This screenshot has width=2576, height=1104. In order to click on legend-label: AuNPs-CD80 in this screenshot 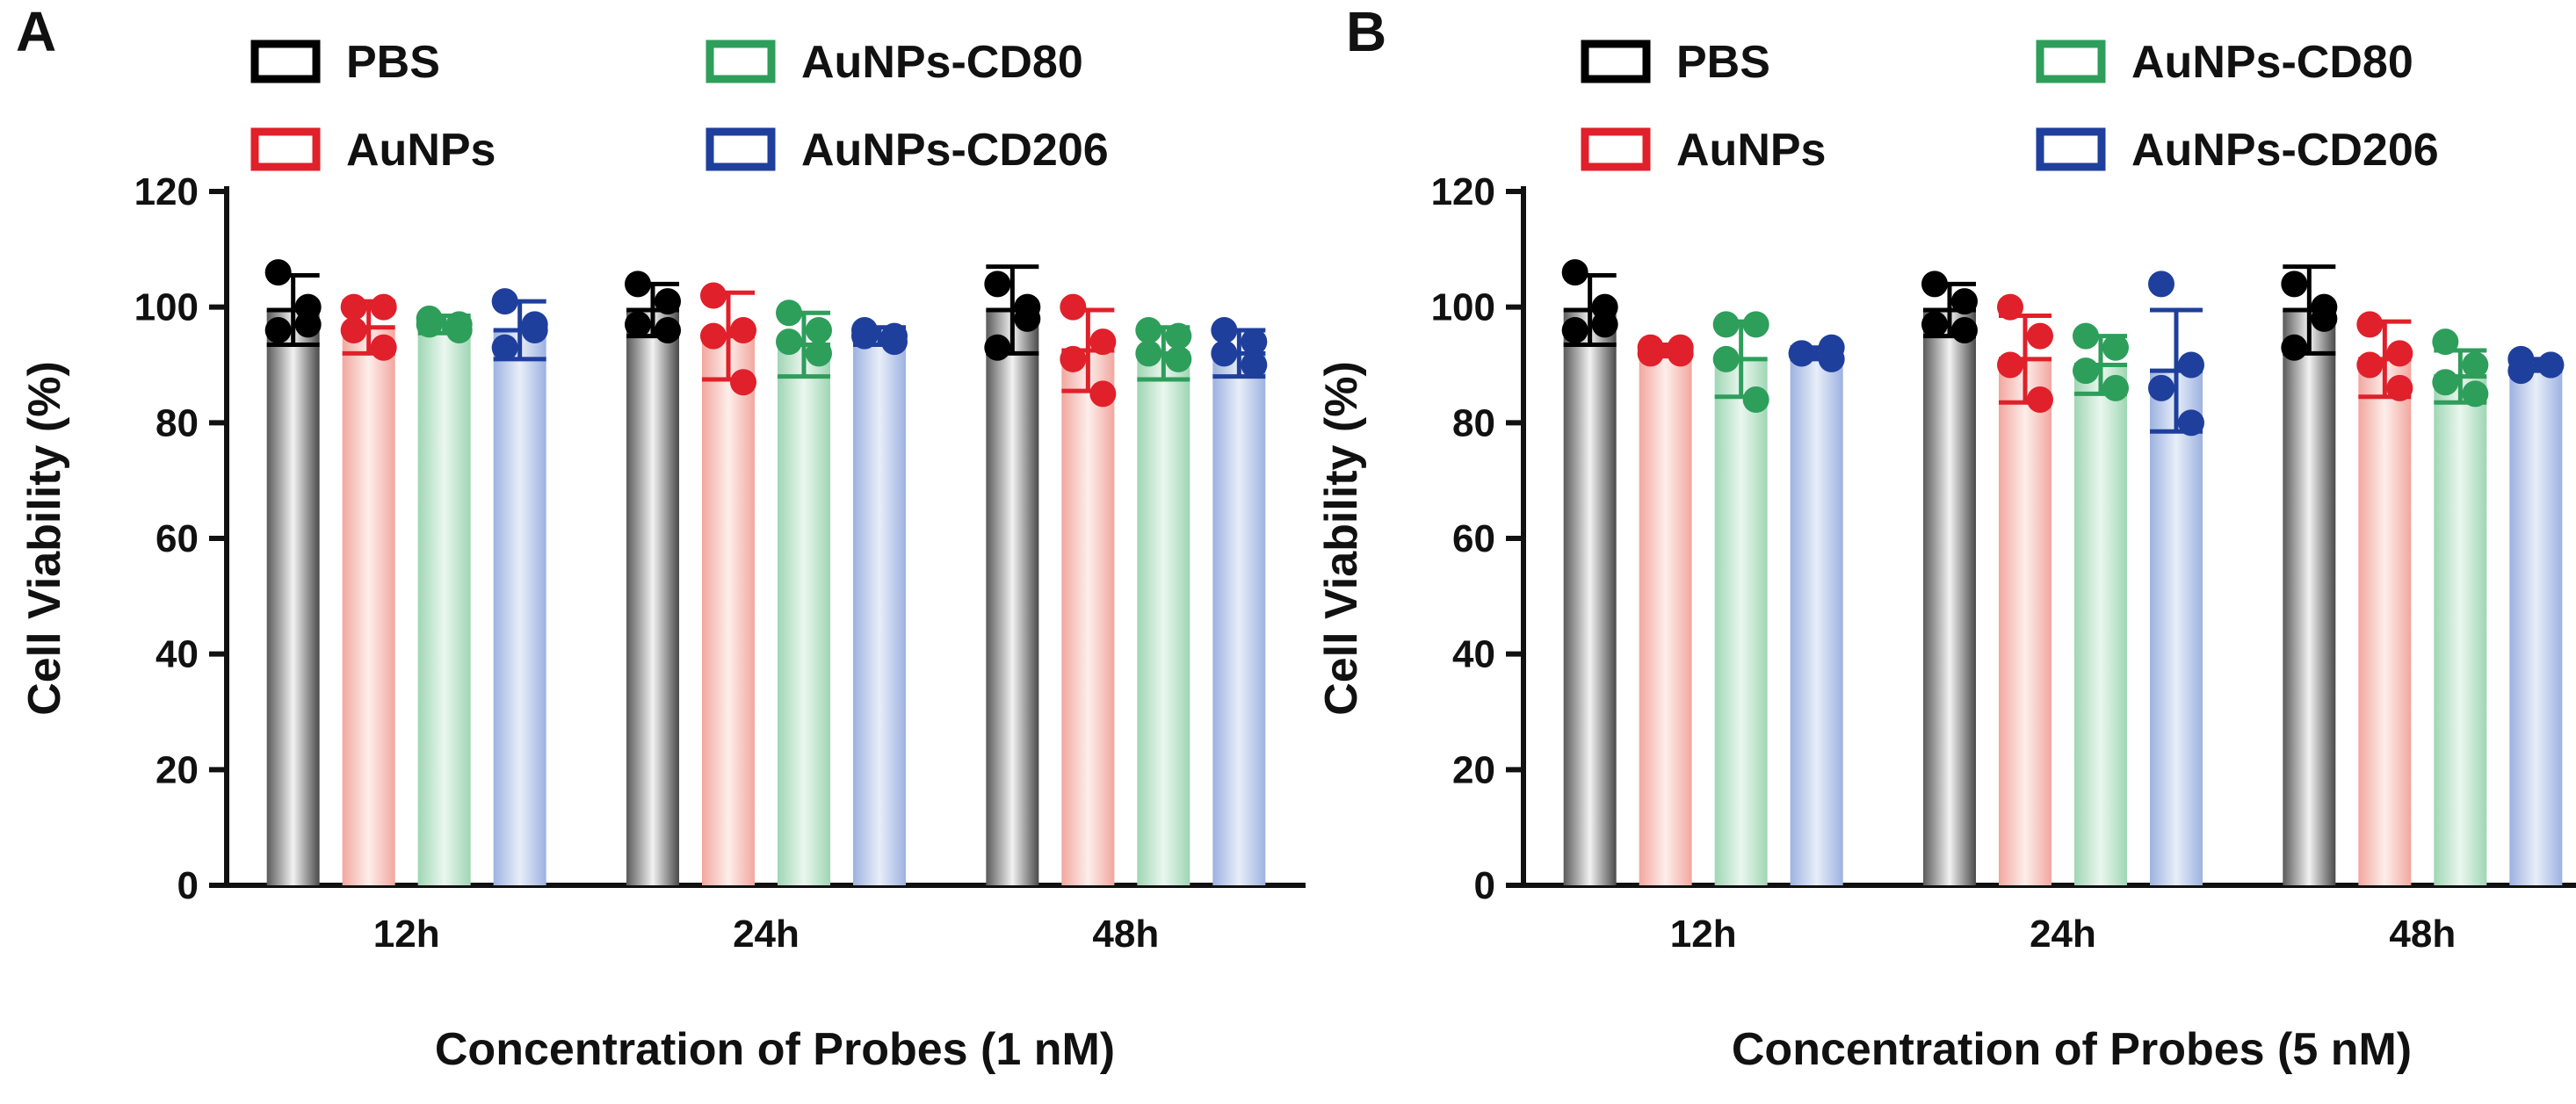, I will do `click(2272, 62)`.